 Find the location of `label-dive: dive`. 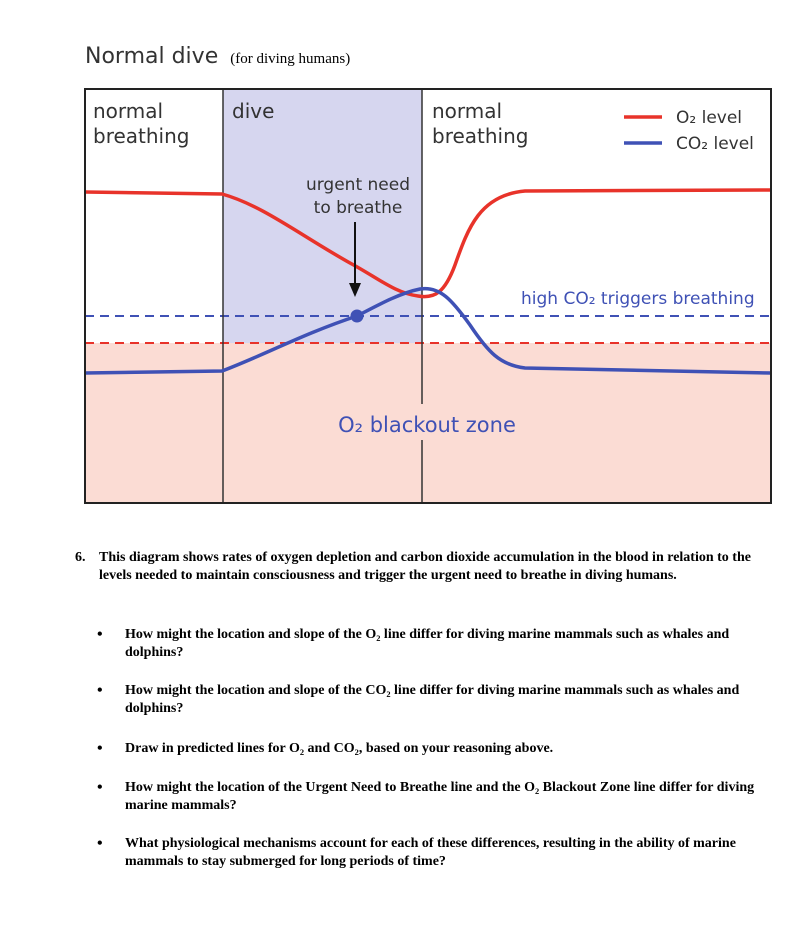

label-dive: dive is located at coordinates (253, 111).